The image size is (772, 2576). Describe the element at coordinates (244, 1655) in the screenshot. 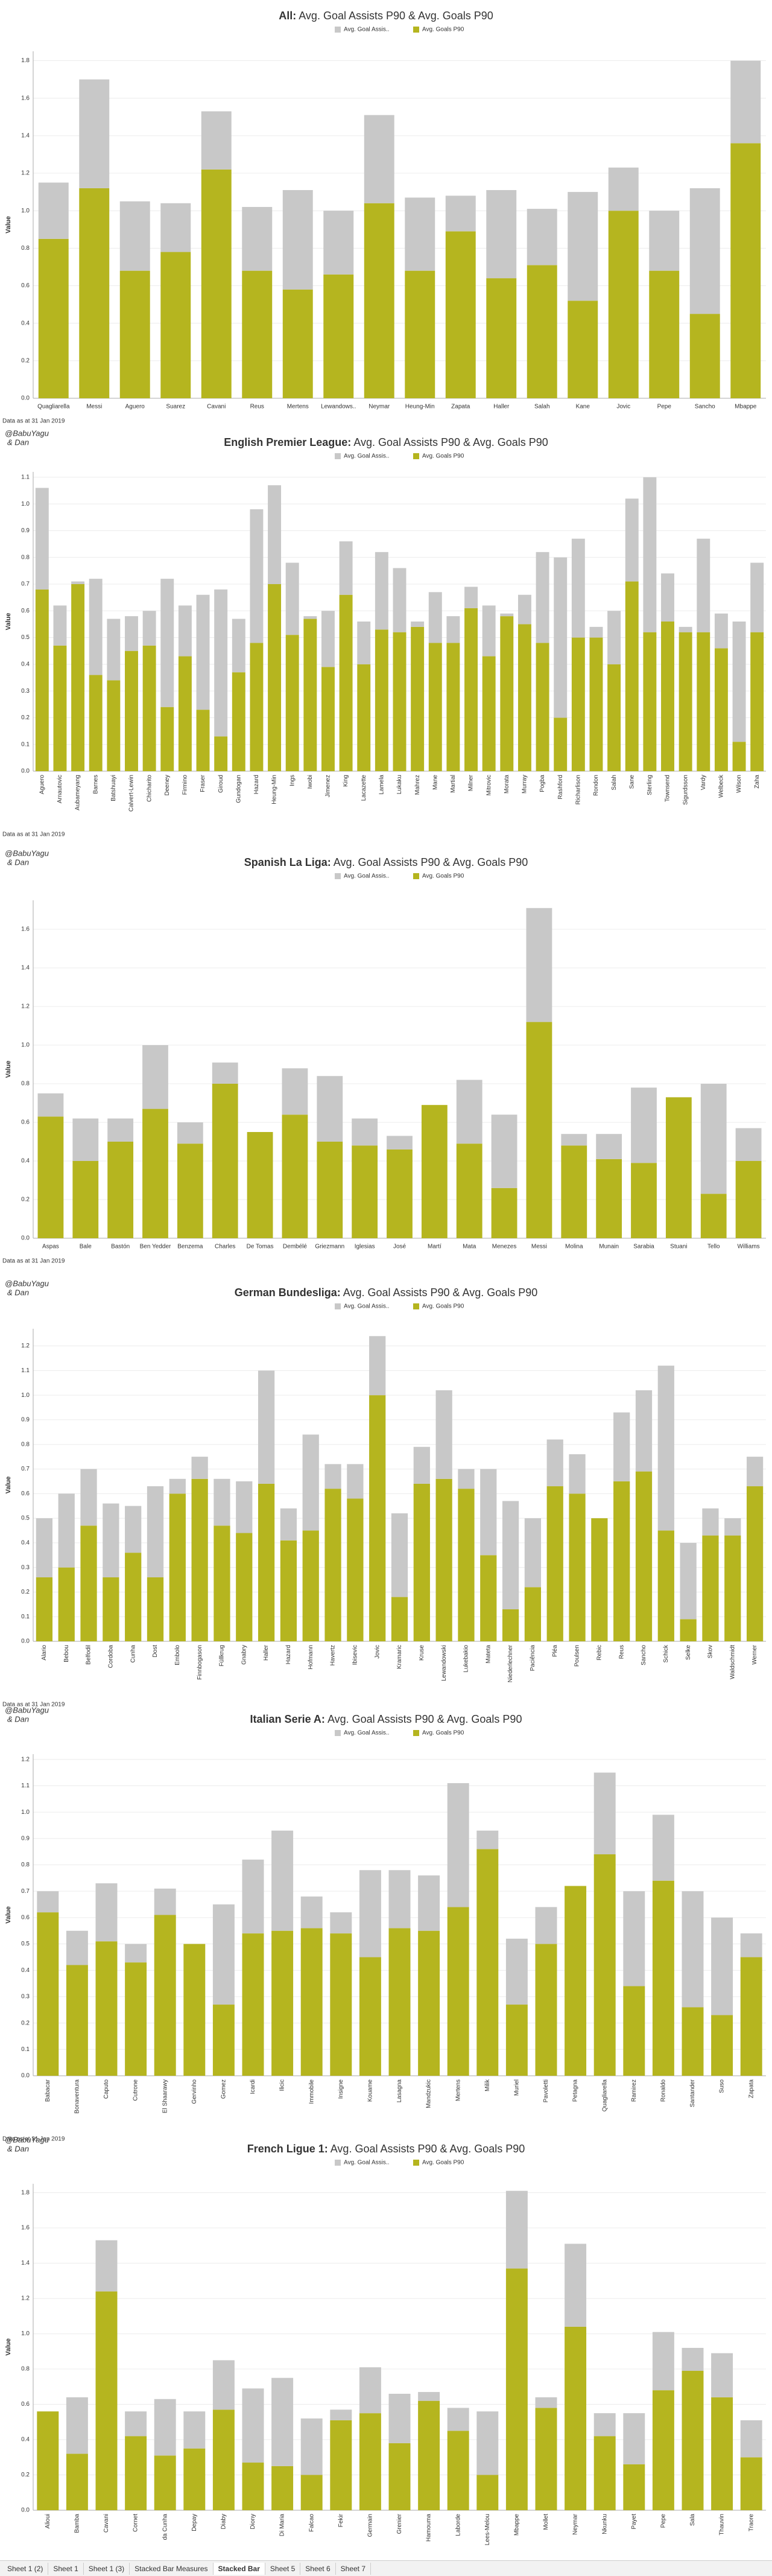

I see `x-tick-label: Gnabry` at that location.